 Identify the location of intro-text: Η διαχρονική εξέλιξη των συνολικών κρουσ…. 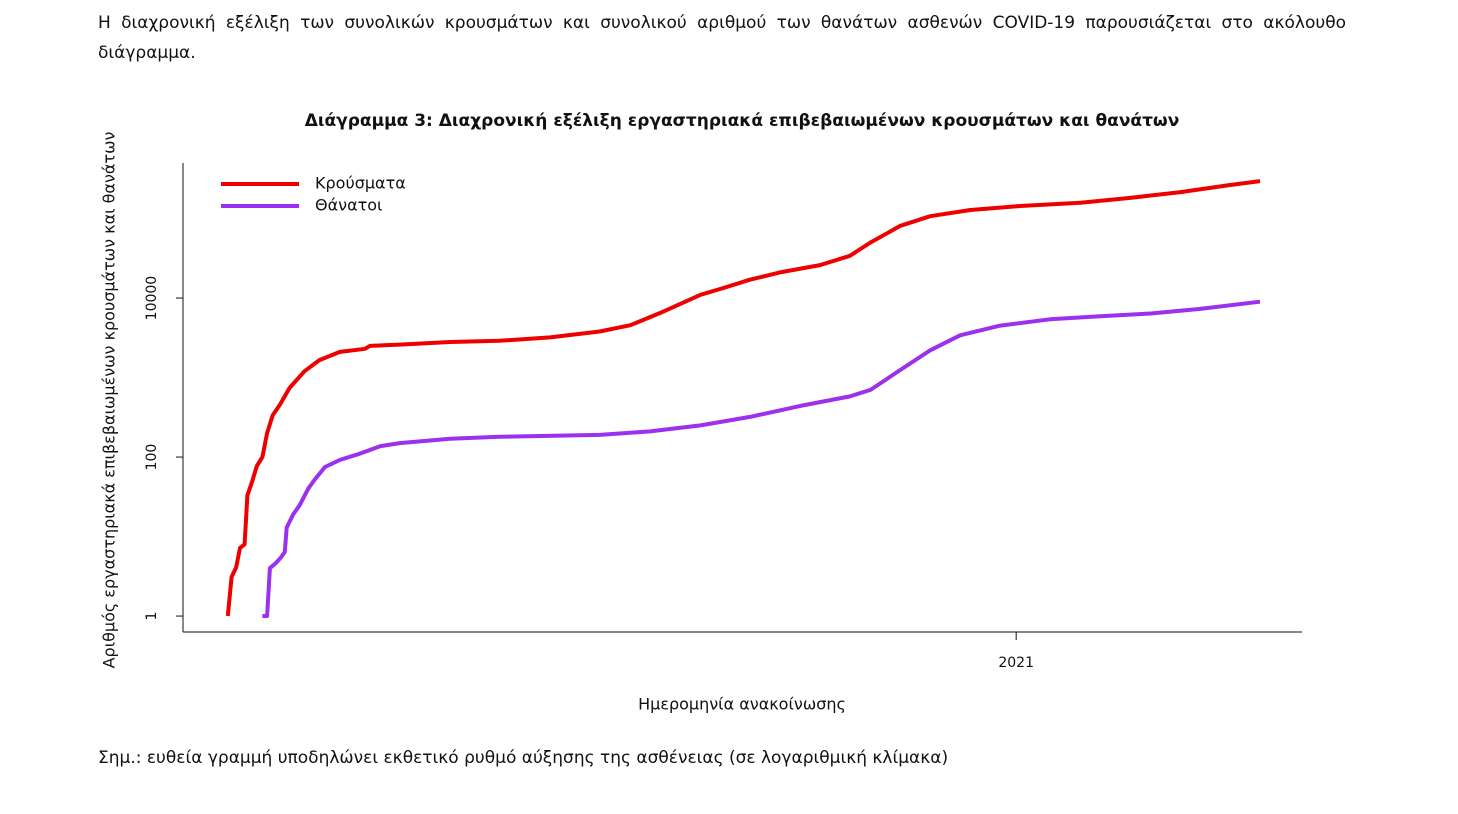
(722, 38).